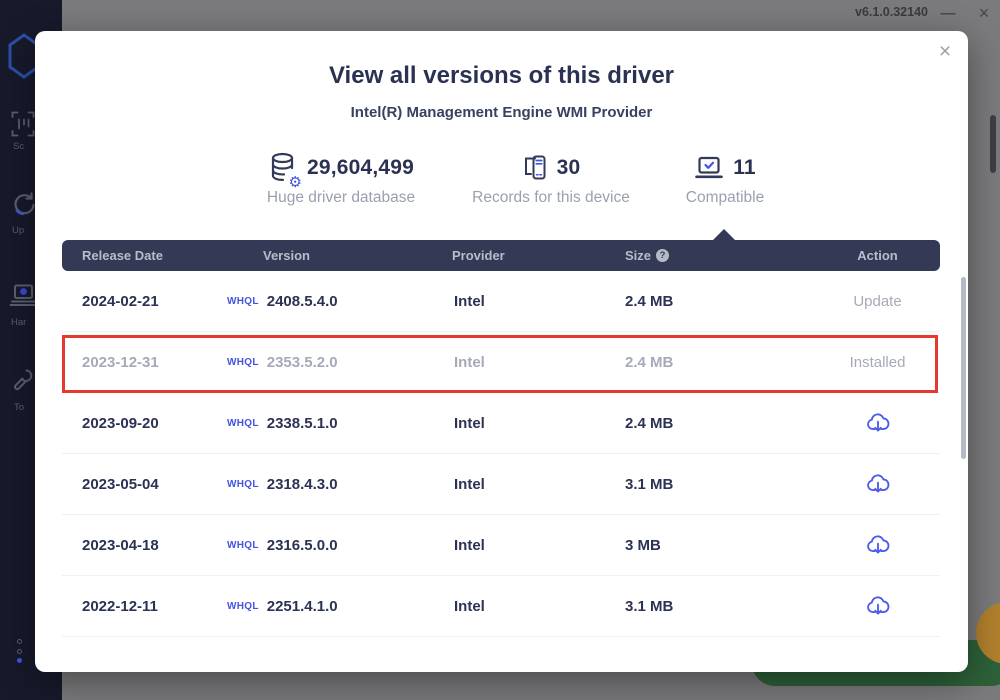  What do you see at coordinates (19, 660) in the screenshot?
I see `page-dot-active` at bounding box center [19, 660].